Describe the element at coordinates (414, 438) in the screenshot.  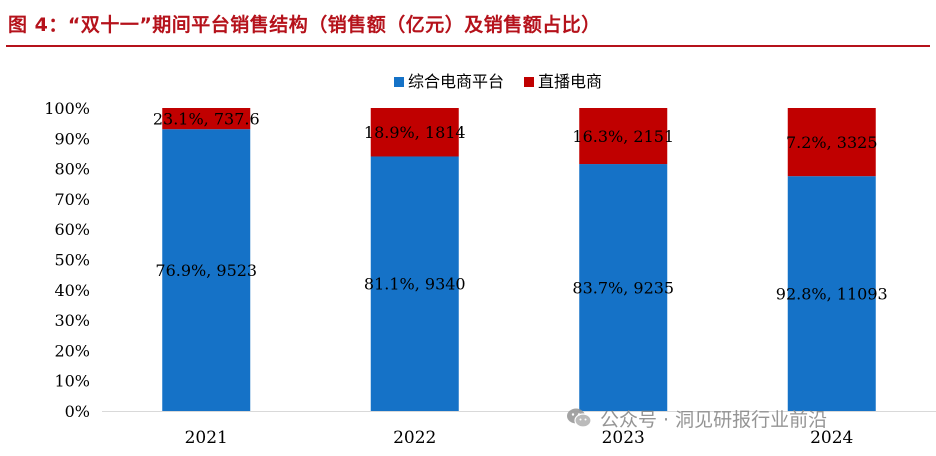
I see `x-tick-label: 2022` at that location.